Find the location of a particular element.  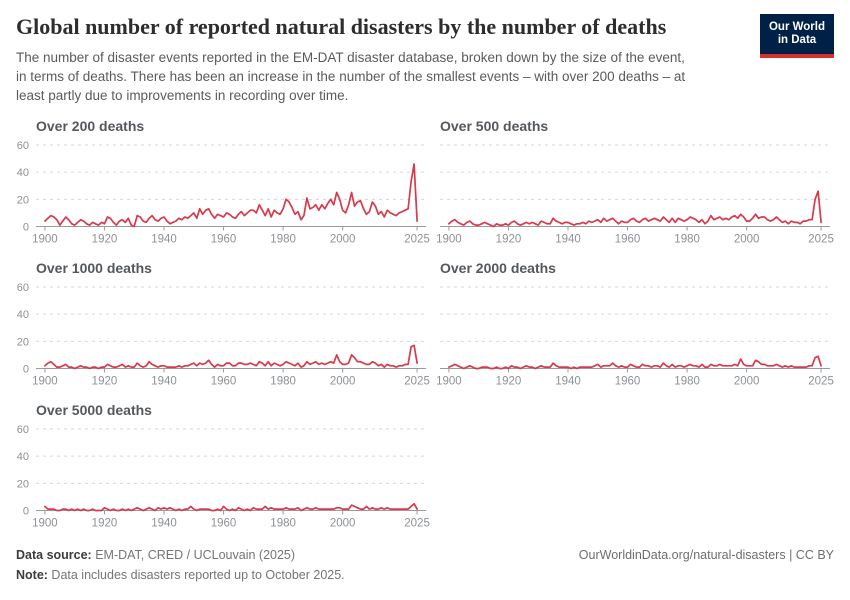

line-chart-over-1000-deaths: 0 20 40 60 1900 1920 1940 1960 1980 2000 2025 is located at coordinates (223, 335).